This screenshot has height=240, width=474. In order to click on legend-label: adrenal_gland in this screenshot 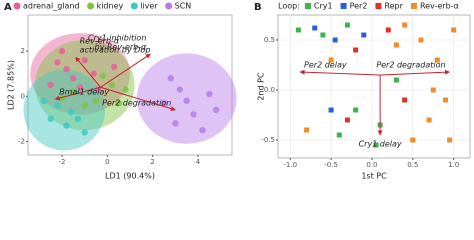, I will do `click(51, 6)`.